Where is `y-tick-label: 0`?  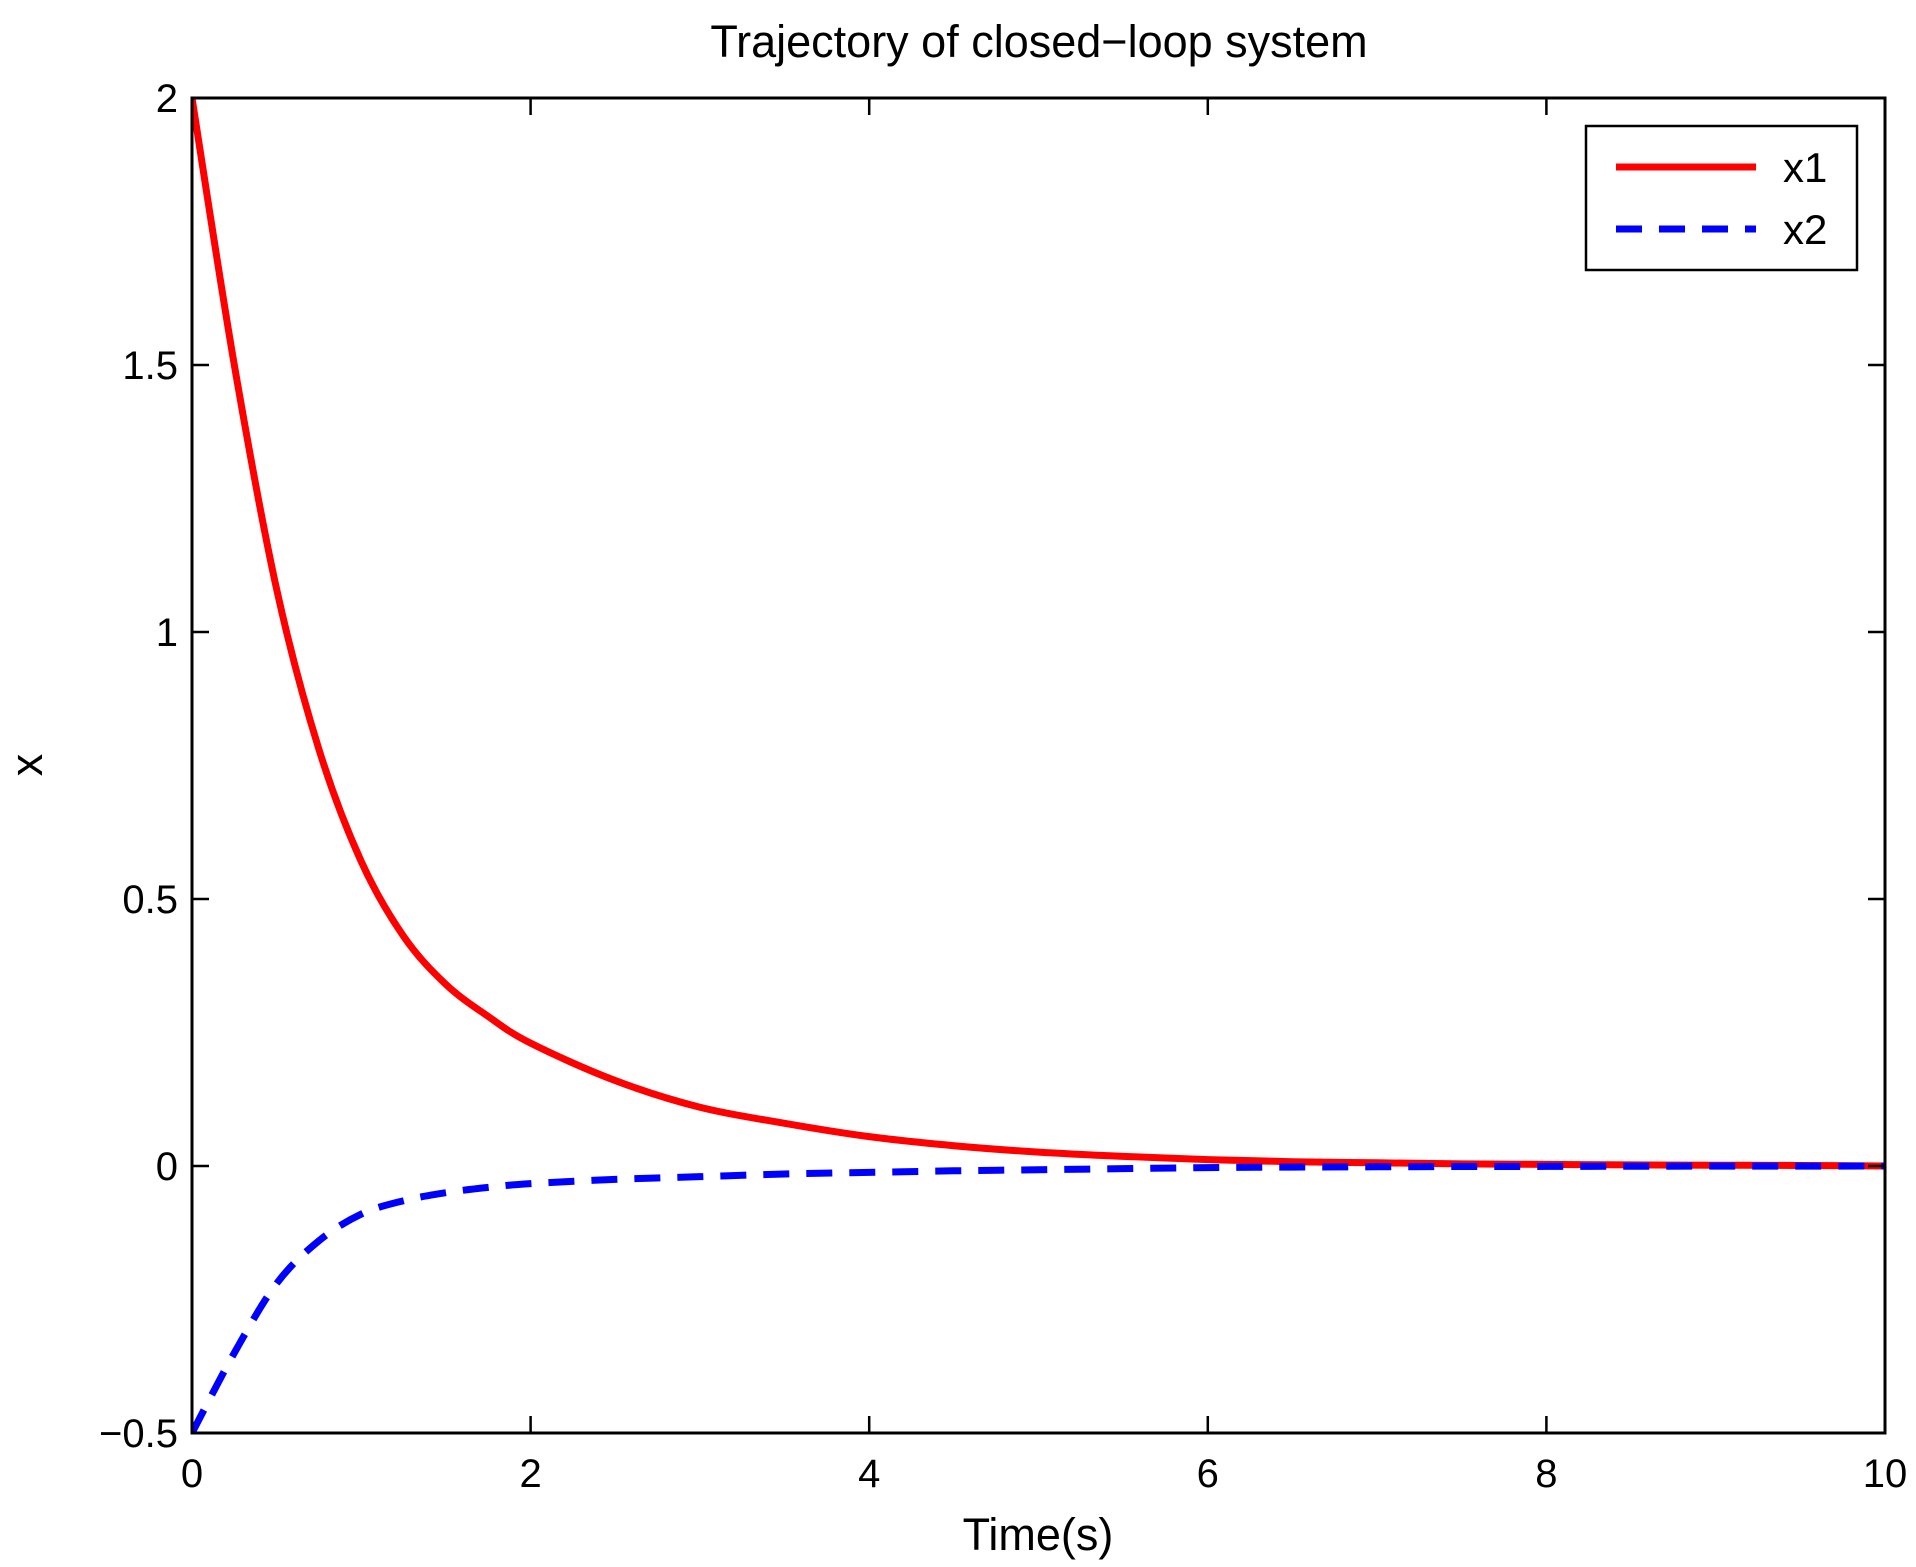
y-tick-label: 0 is located at coordinates (167, 1167).